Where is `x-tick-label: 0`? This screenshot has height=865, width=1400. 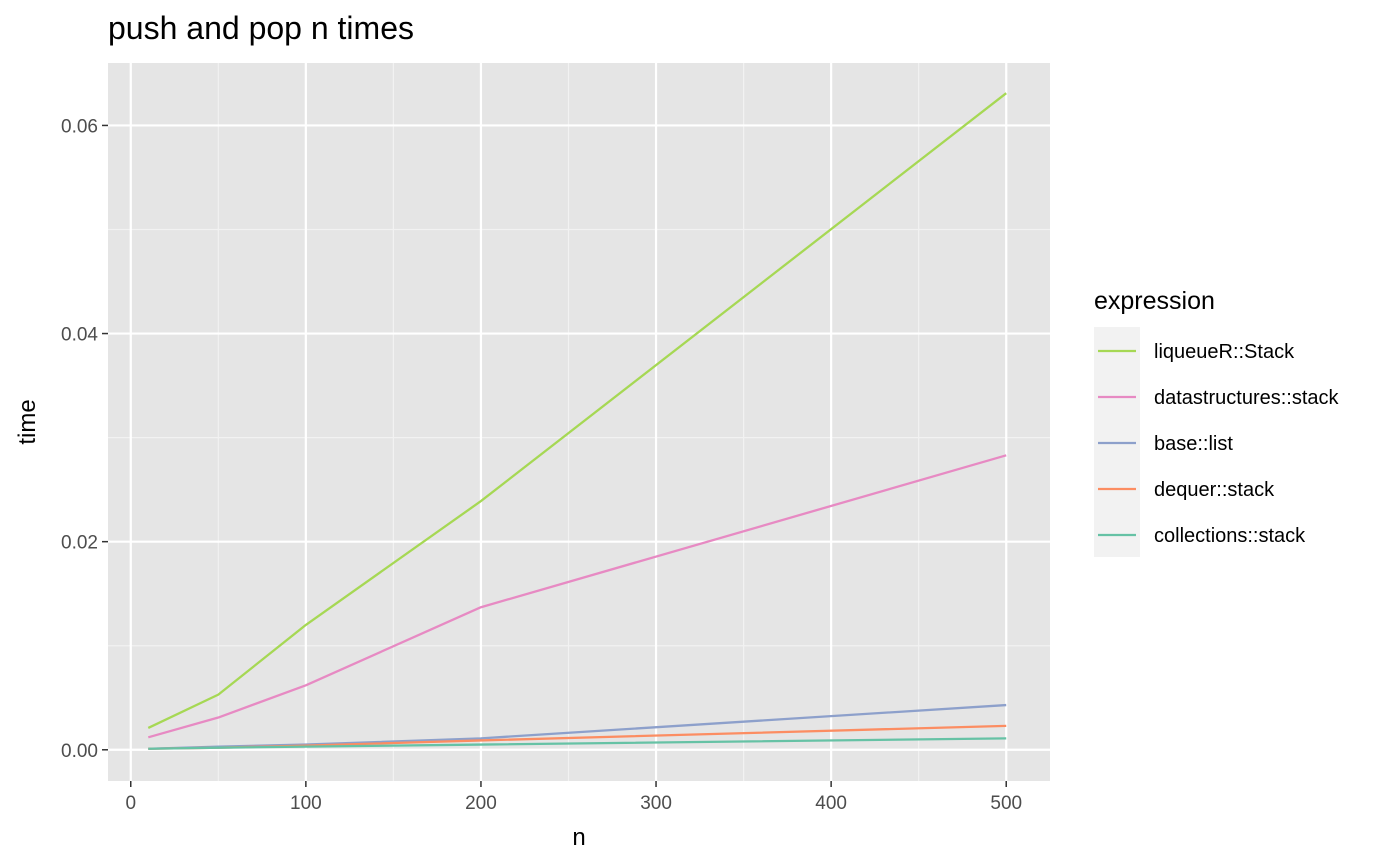
x-tick-label: 0 is located at coordinates (130, 803).